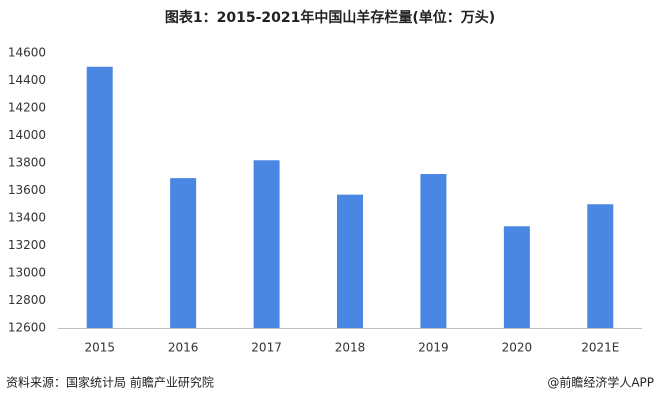  I want to click on x-tick-label: 2015, so click(99, 348).